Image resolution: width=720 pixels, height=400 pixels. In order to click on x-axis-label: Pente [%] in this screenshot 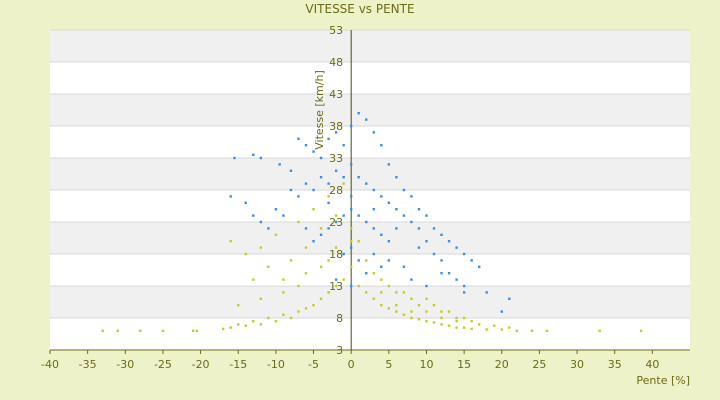, I will do `click(663, 380)`.